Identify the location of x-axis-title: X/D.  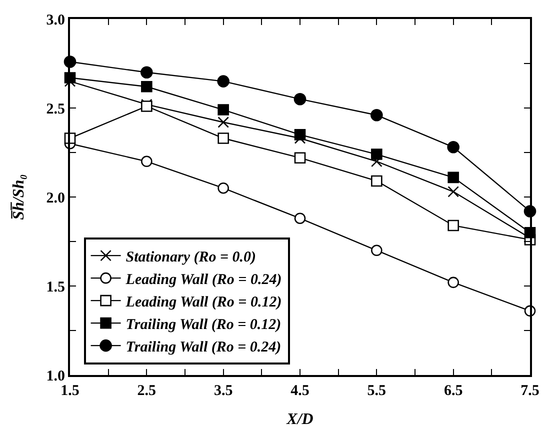
(300, 419).